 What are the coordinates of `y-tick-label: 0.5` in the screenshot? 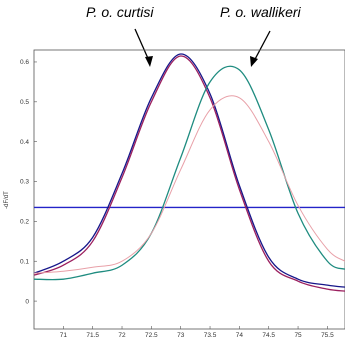 It's located at (24, 102).